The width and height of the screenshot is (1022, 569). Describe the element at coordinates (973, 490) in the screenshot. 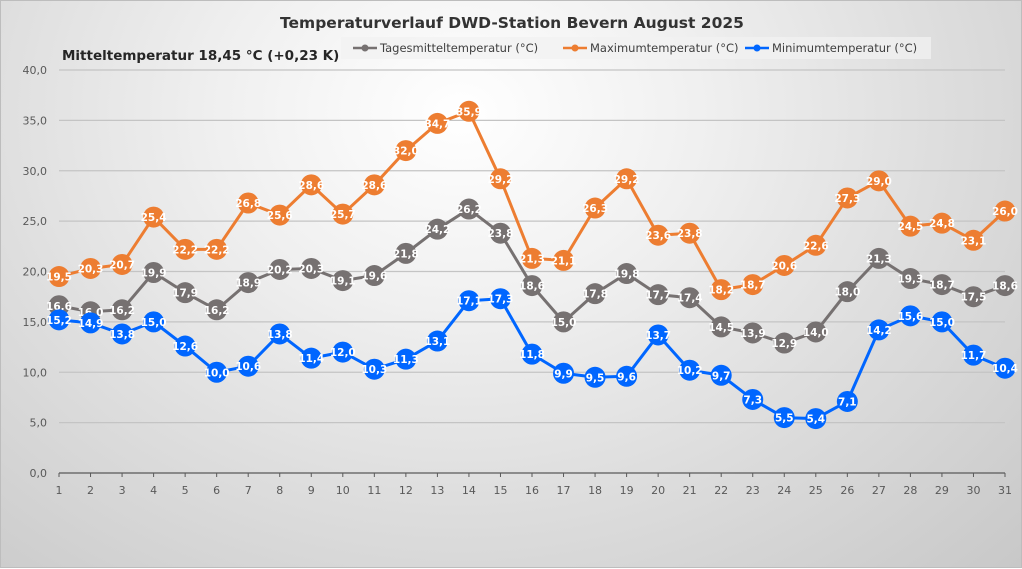

I see `x-tick-label: 30` at that location.